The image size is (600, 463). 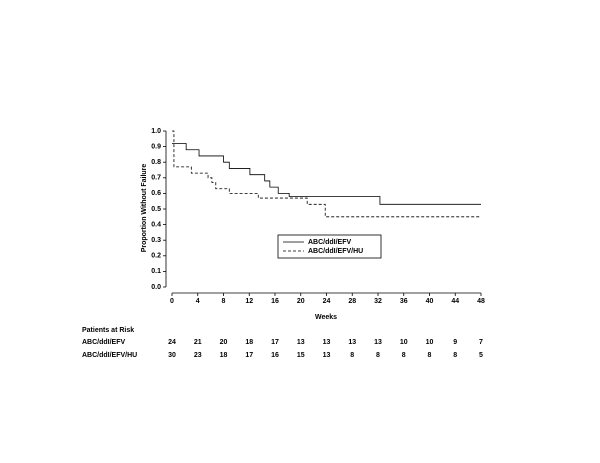 I want to click on risk-count: 15, so click(x=301, y=355).